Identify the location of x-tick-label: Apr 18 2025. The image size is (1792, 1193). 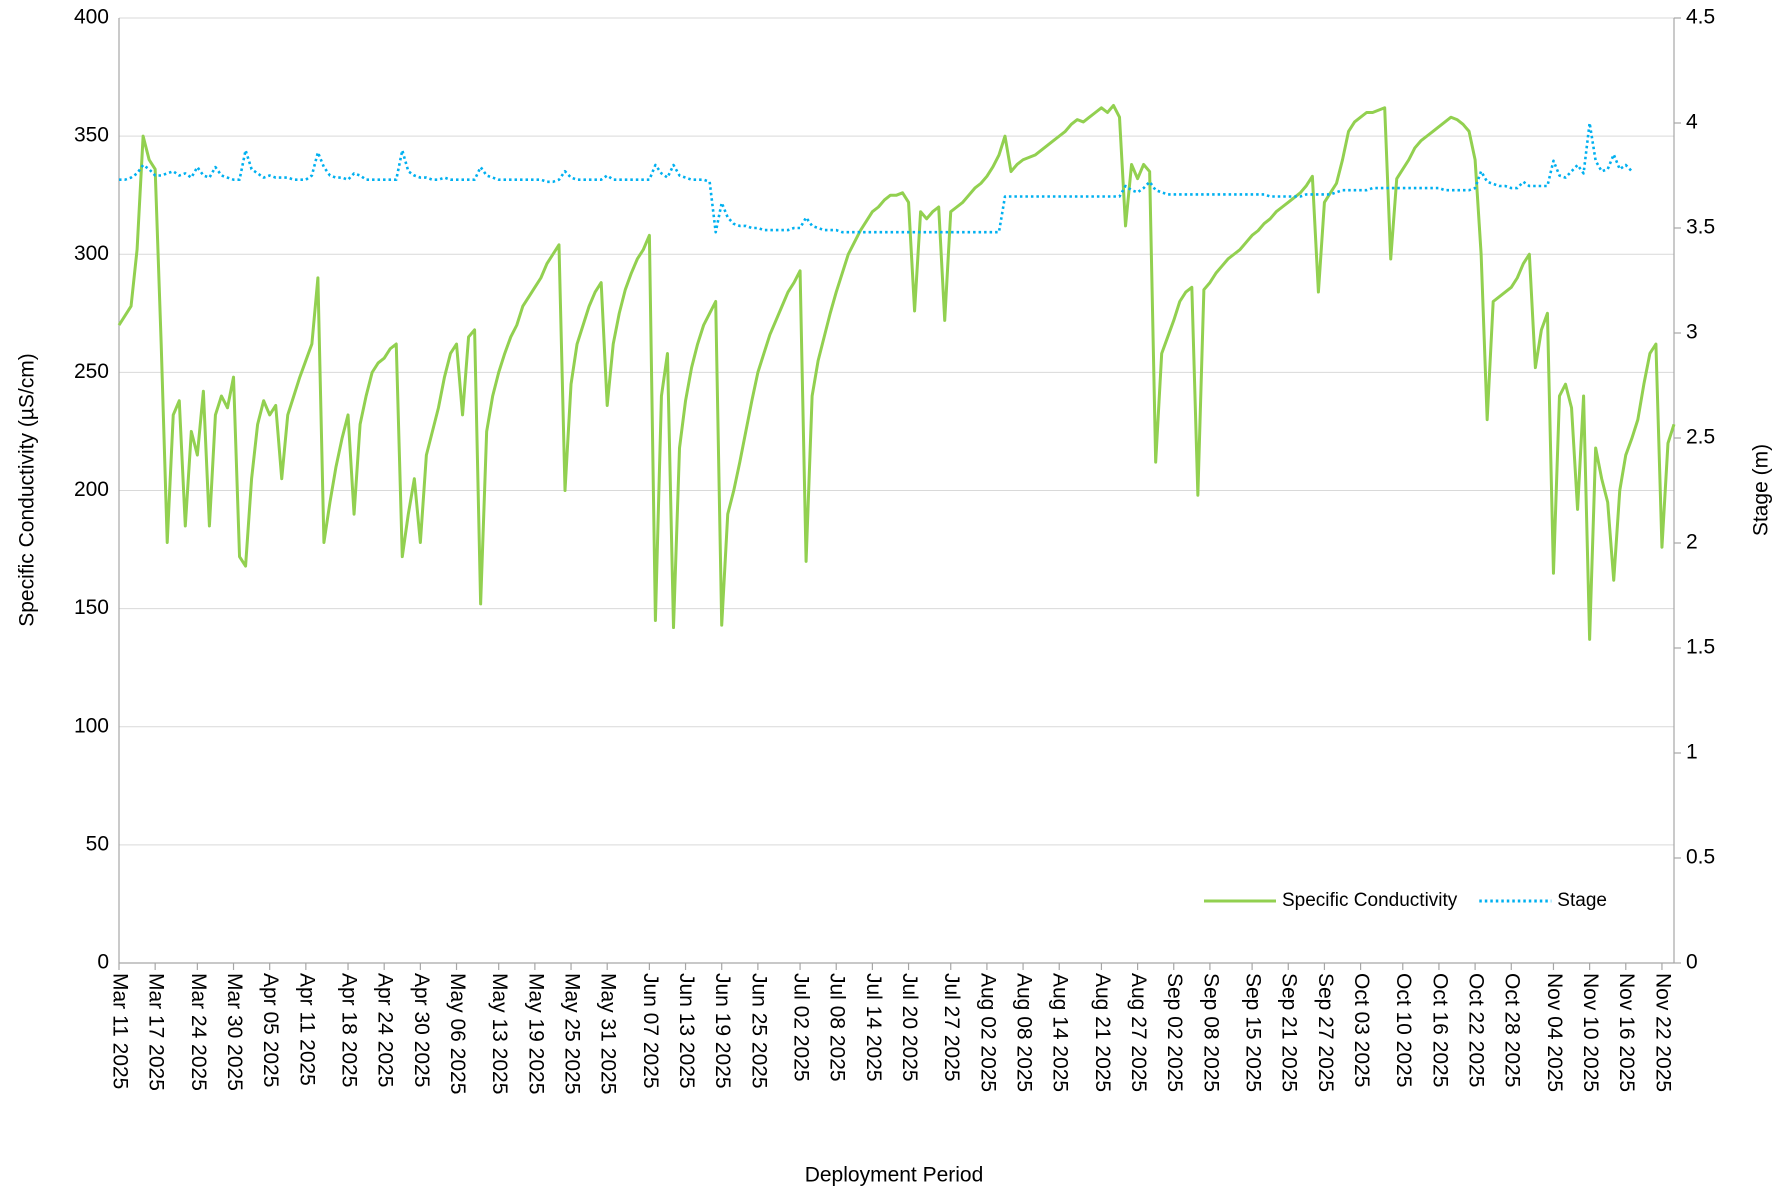
(348, 1030).